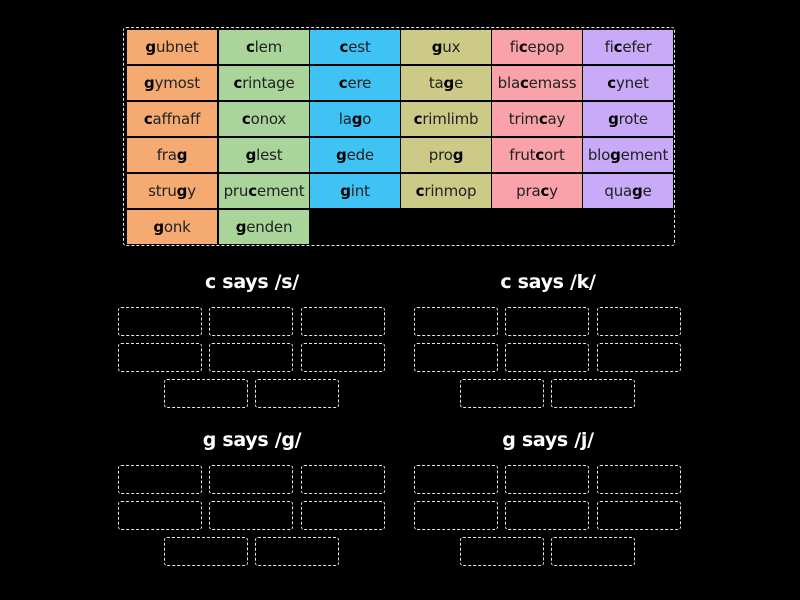  I want to click on word-tile-blogement: blo g ement, so click(628, 155).